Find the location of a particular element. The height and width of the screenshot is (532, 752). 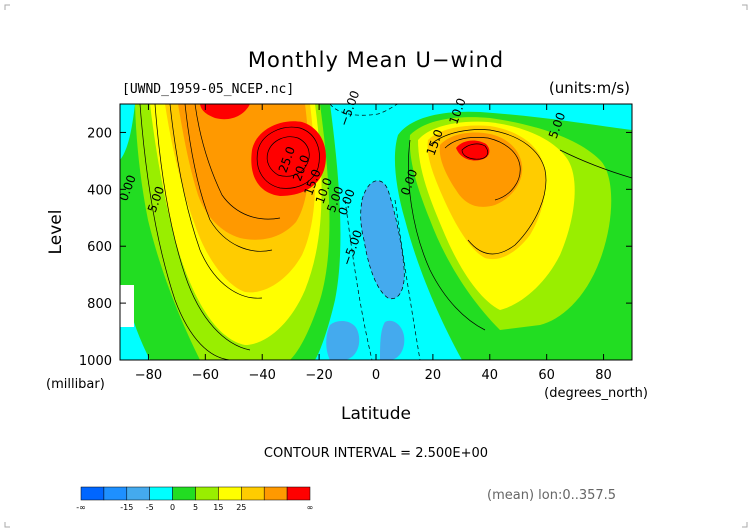

y-axis-unit: (millibar) is located at coordinates (75, 384).